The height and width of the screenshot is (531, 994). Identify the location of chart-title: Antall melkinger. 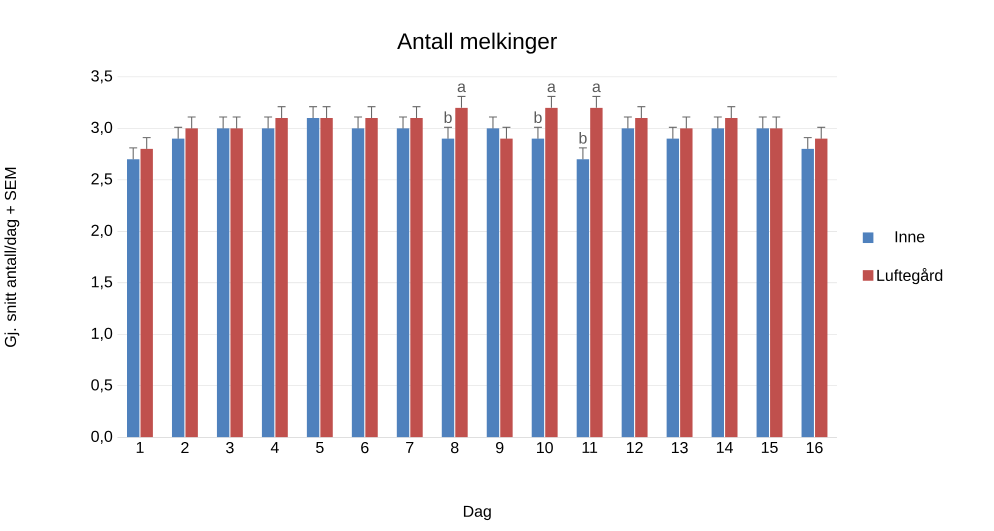
(477, 43).